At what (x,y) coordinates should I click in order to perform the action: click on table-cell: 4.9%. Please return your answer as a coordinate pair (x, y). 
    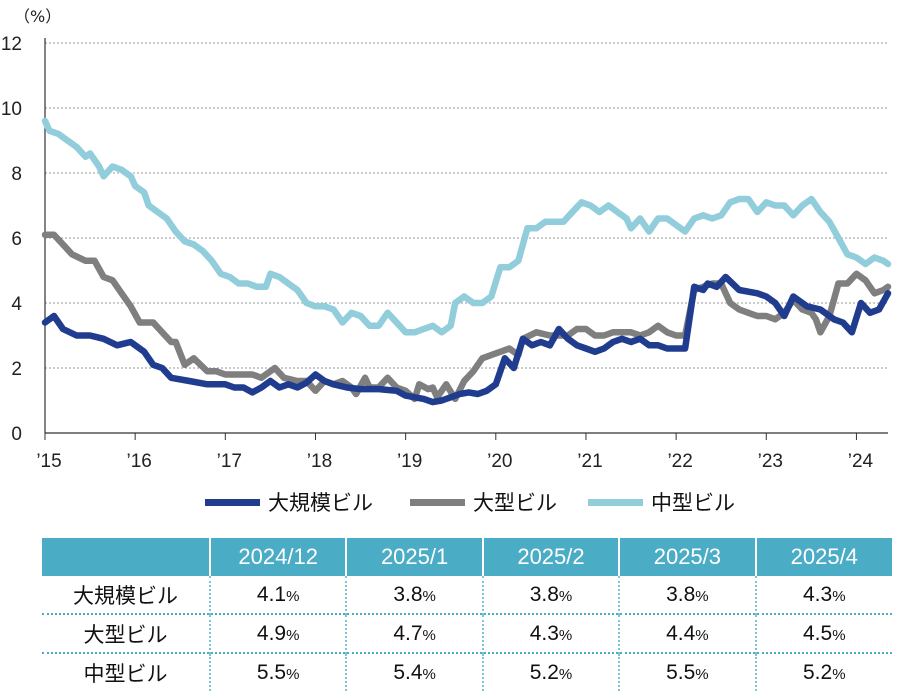
    Looking at the image, I should click on (277, 633).